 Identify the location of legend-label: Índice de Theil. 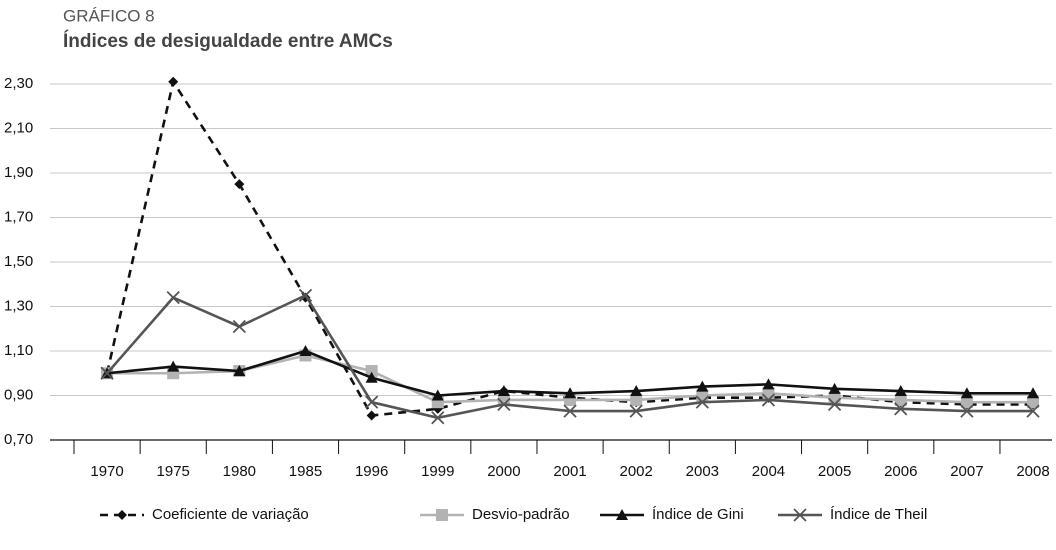
(878, 514).